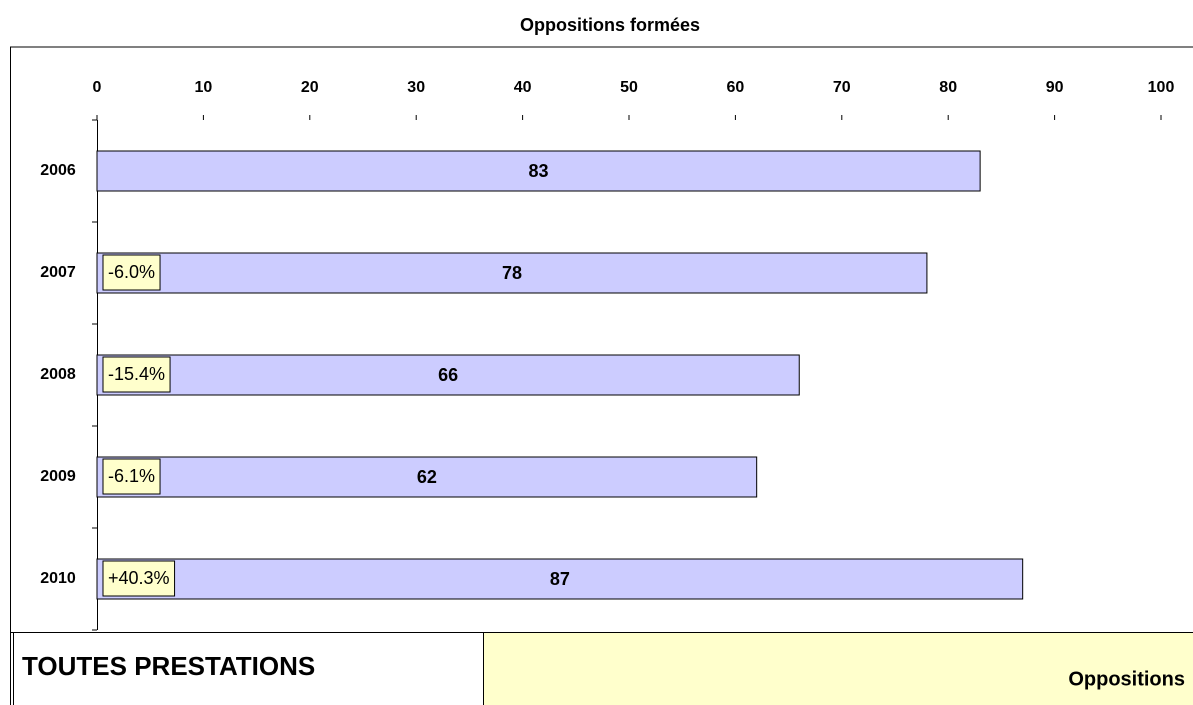  What do you see at coordinates (1055, 87) in the screenshot?
I see `x-tick-label: 90` at bounding box center [1055, 87].